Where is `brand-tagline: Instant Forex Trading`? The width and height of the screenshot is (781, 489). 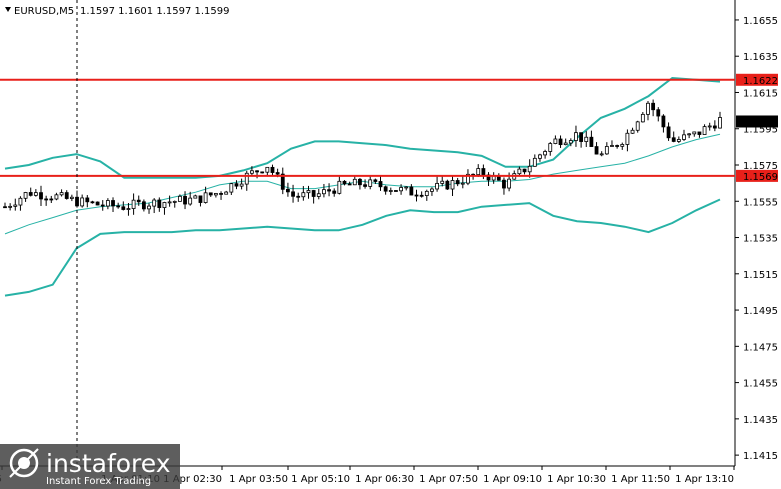 brand-tagline: Instant Forex Trading is located at coordinates (98, 481).